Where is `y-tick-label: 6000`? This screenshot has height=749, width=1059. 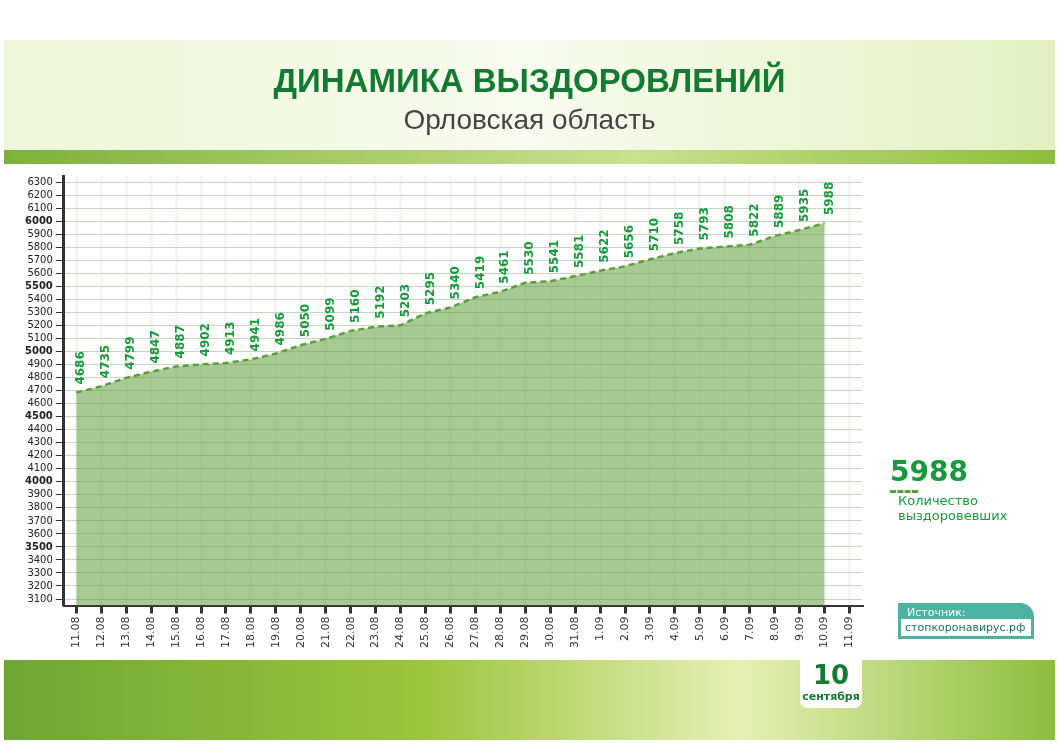
y-tick-label: 6000 is located at coordinates (38, 221).